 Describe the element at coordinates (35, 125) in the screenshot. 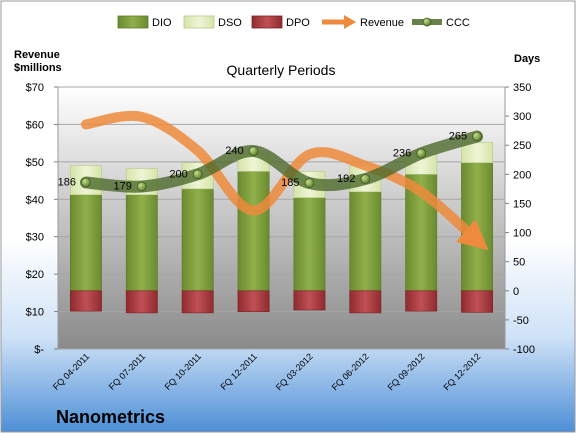

I see `left-tick-label: $60` at that location.